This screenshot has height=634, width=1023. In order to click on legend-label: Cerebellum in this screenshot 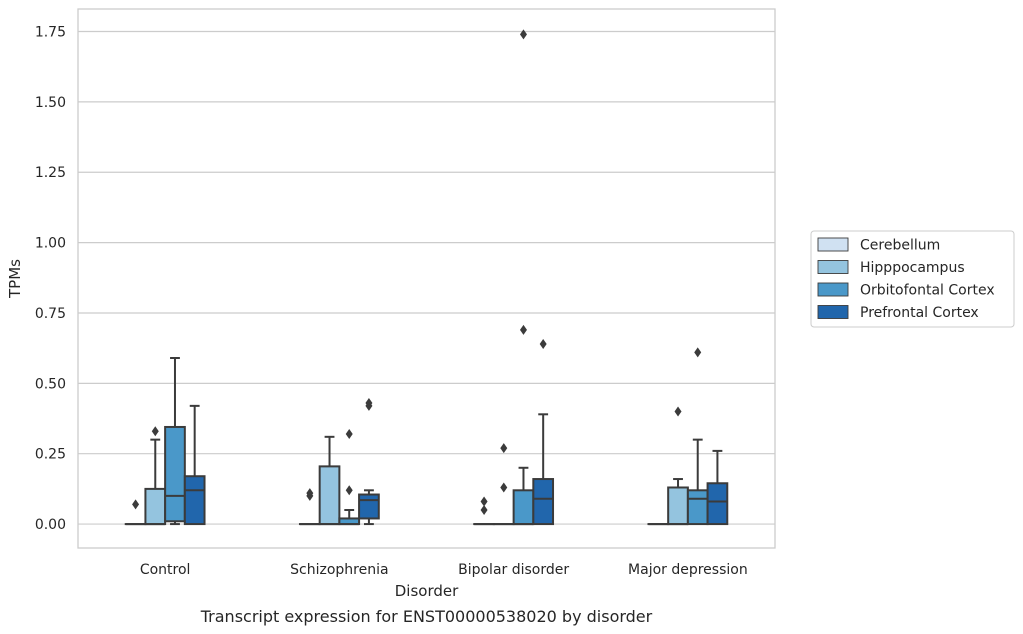, I will do `click(900, 246)`.